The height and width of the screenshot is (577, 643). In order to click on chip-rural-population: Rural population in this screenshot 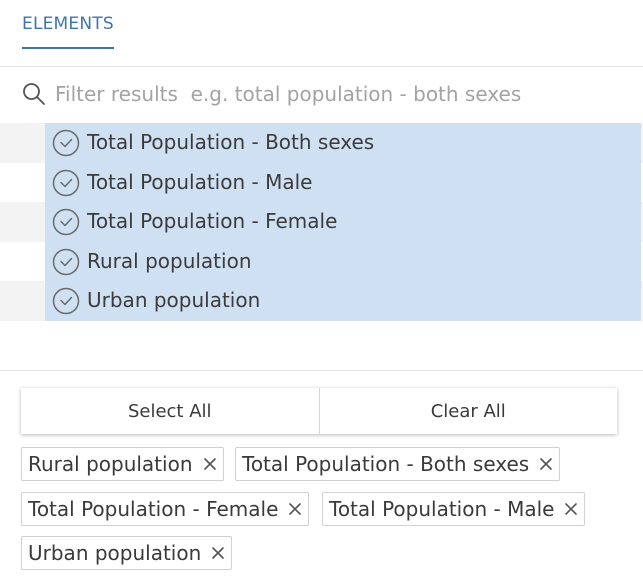, I will do `click(122, 464)`.